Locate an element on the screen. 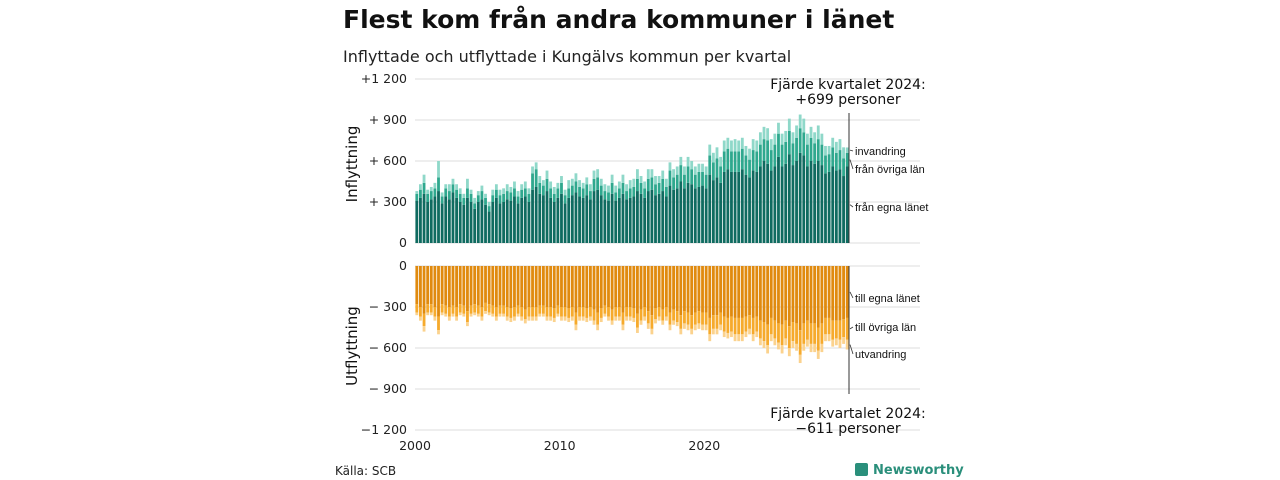 The height and width of the screenshot is (480, 1280). series-label-inflow-abroad: invandring is located at coordinates (880, 152).